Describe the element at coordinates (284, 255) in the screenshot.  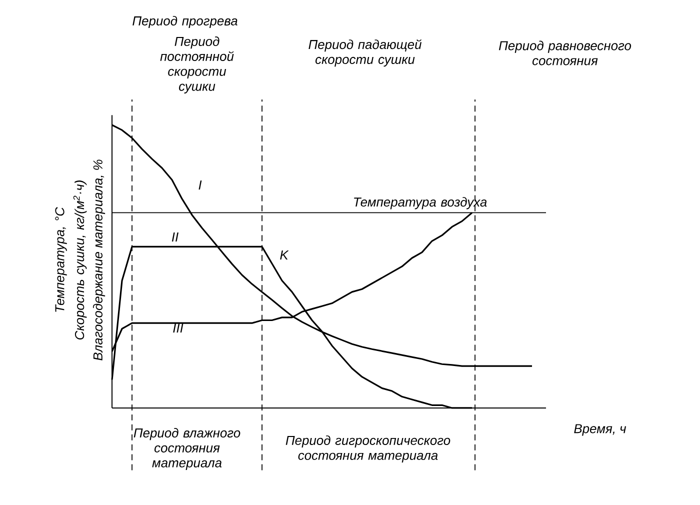
I see `annotation: K` at that location.